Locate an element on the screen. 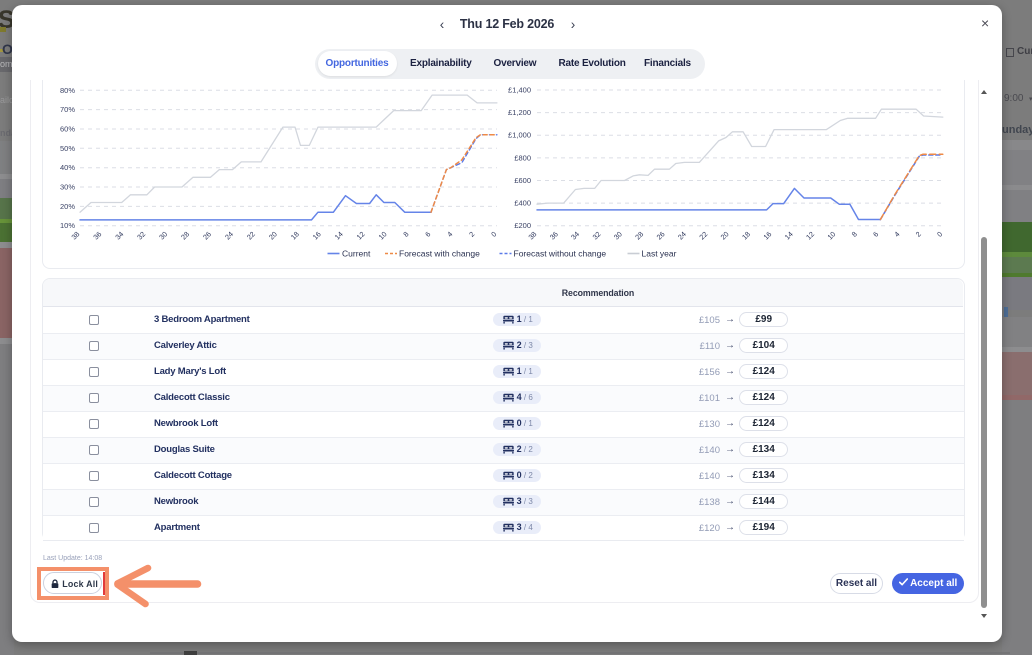 Image resolution: width=1032 pixels, height=655 pixels. svg-text: £400 is located at coordinates (522, 203).